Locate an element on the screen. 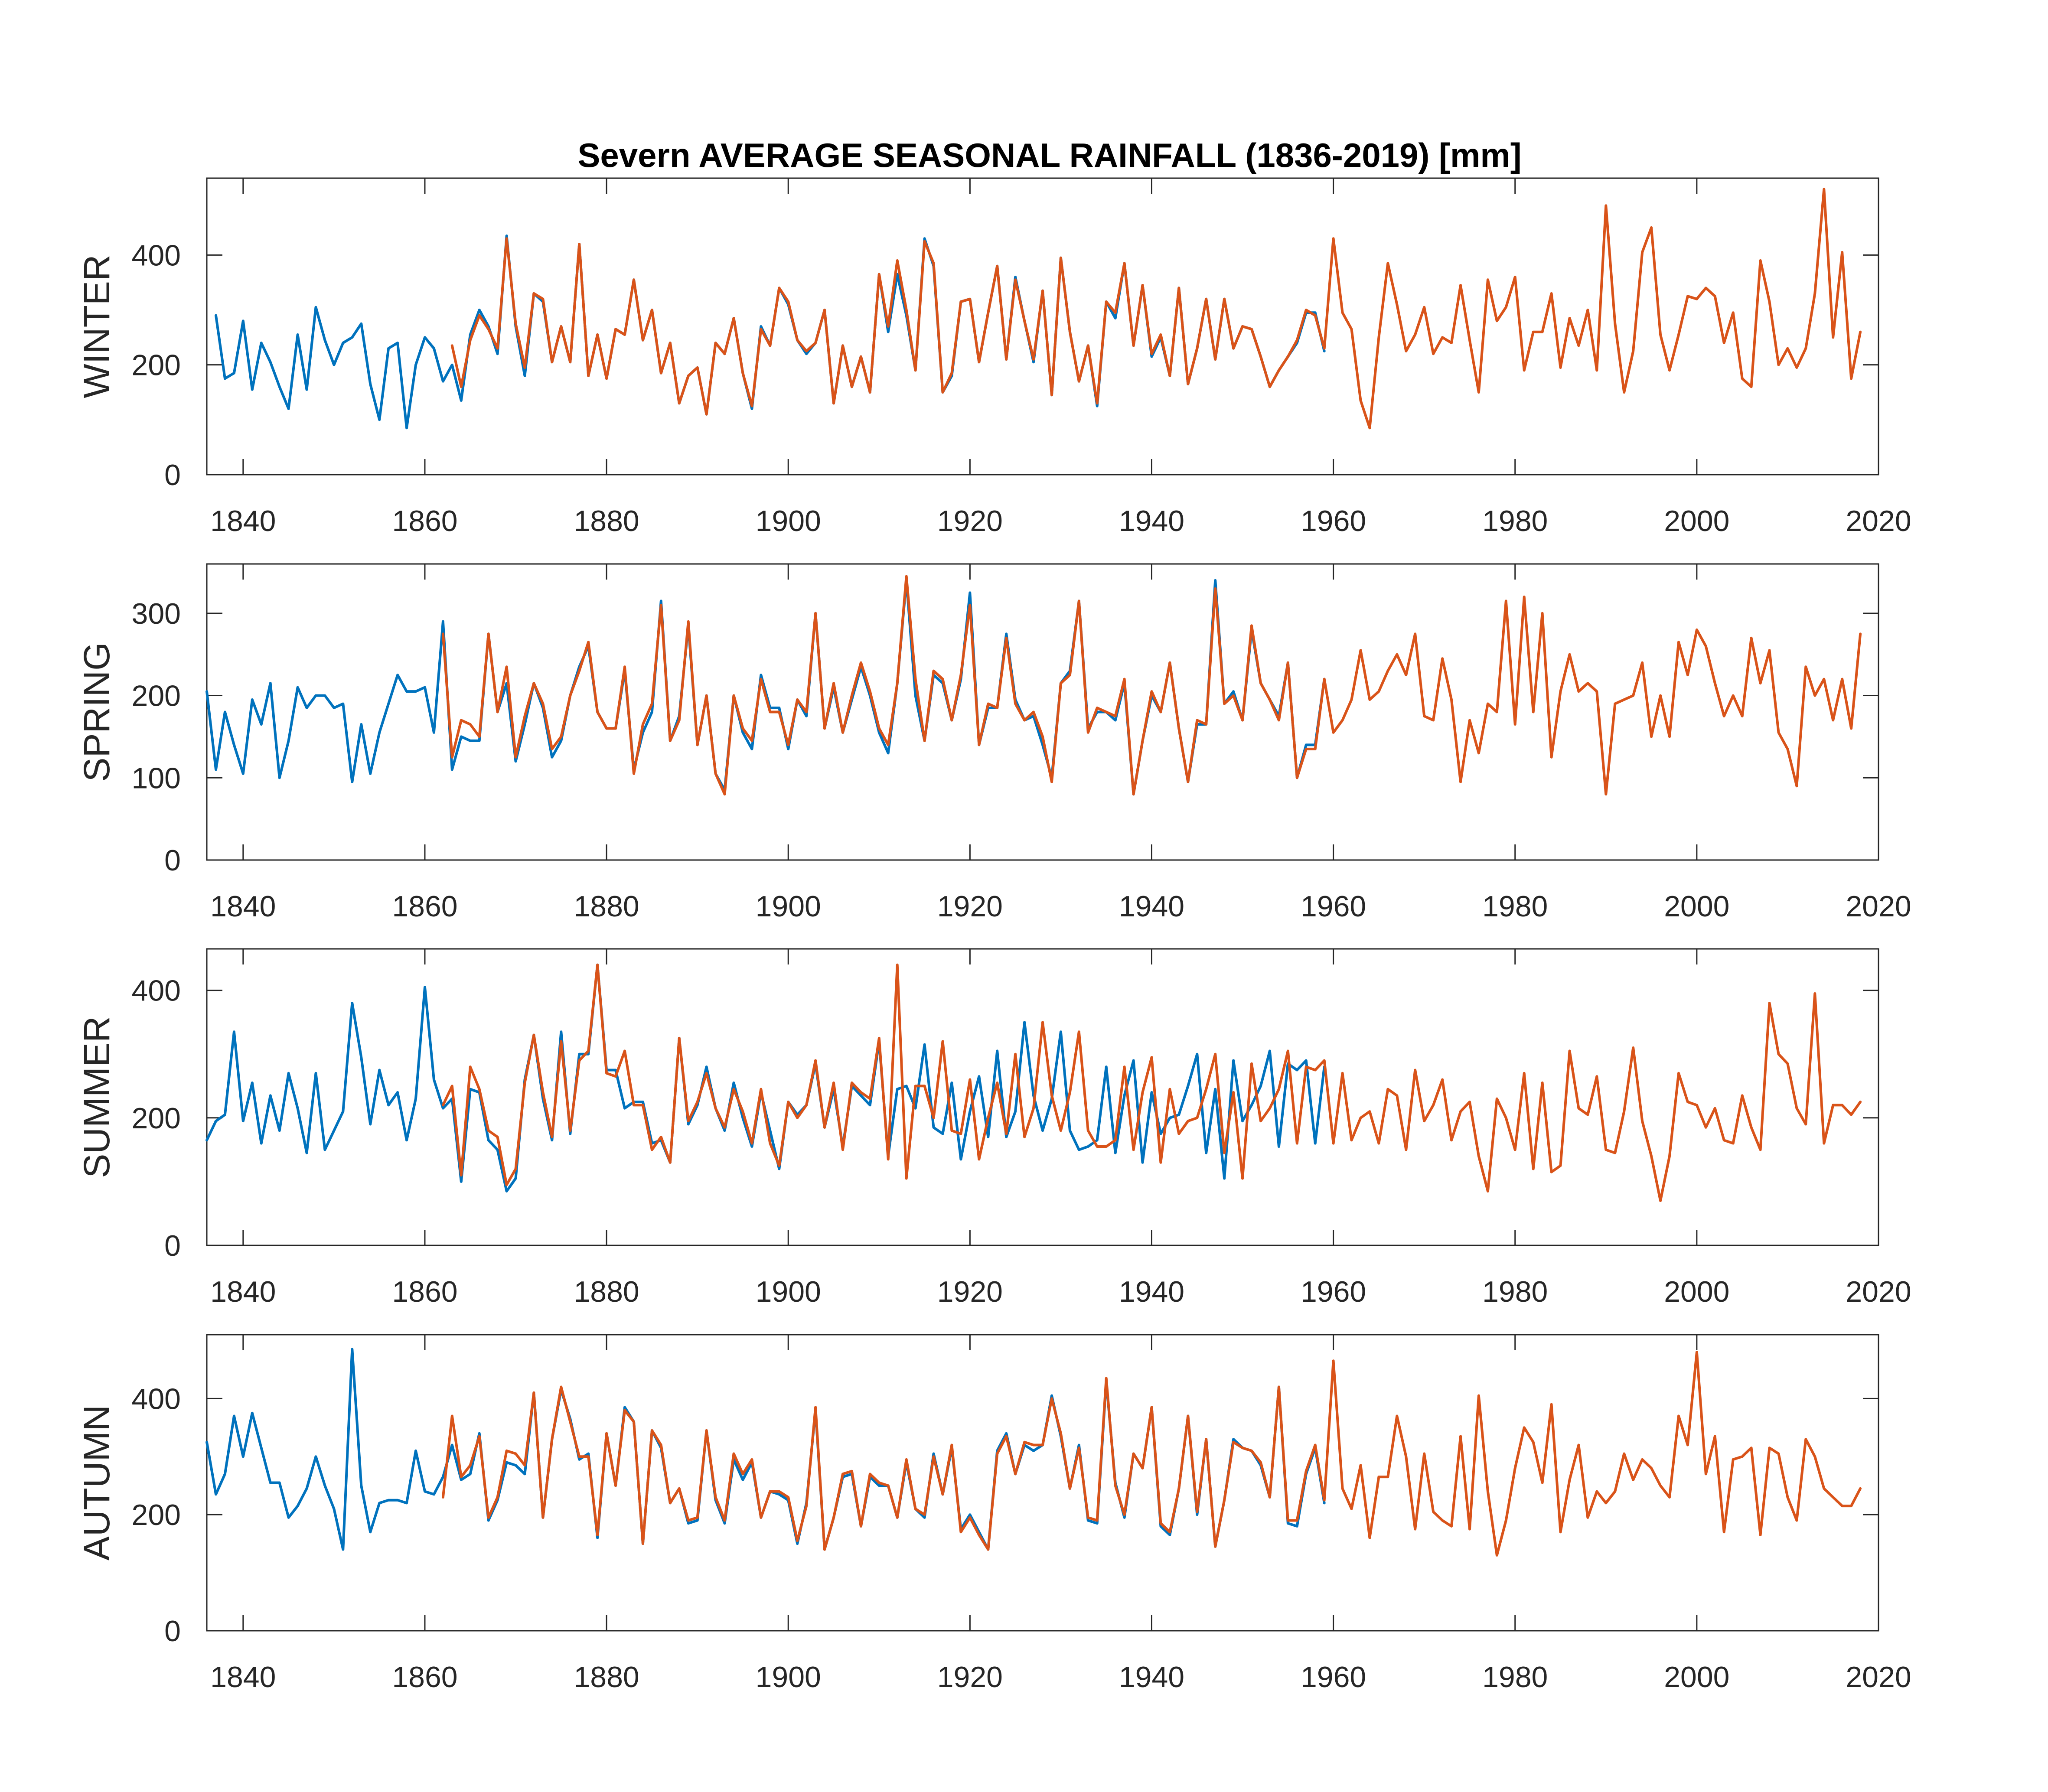 The width and height of the screenshot is (2048, 1792). y-tick-label: 300 is located at coordinates (156, 613).